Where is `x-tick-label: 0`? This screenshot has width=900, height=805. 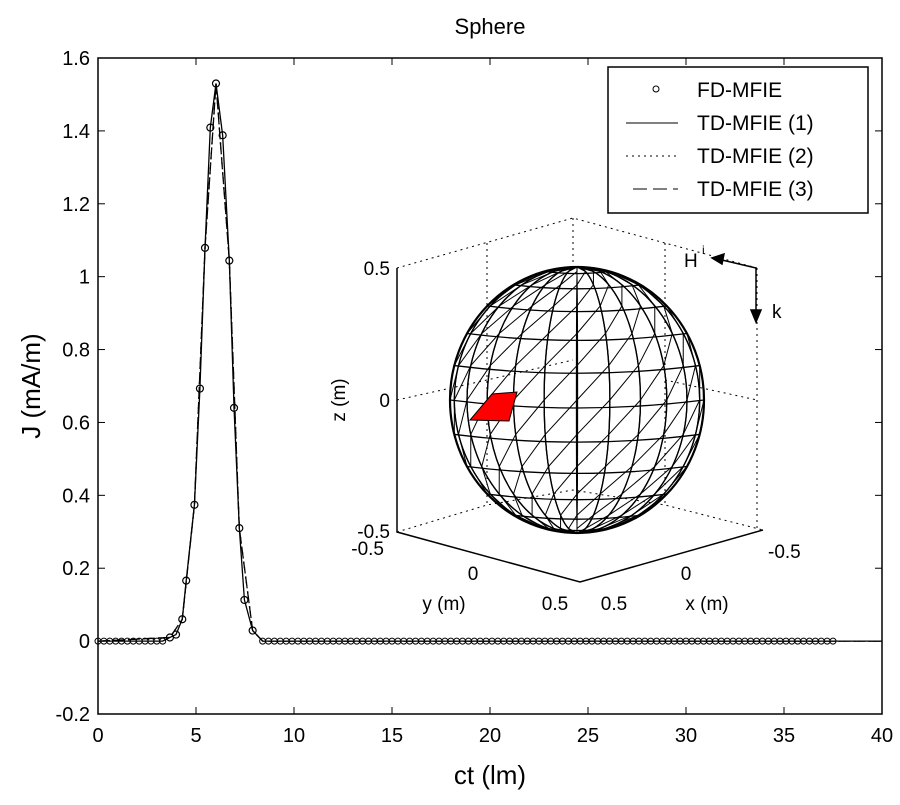
x-tick-label: 0 is located at coordinates (97, 736).